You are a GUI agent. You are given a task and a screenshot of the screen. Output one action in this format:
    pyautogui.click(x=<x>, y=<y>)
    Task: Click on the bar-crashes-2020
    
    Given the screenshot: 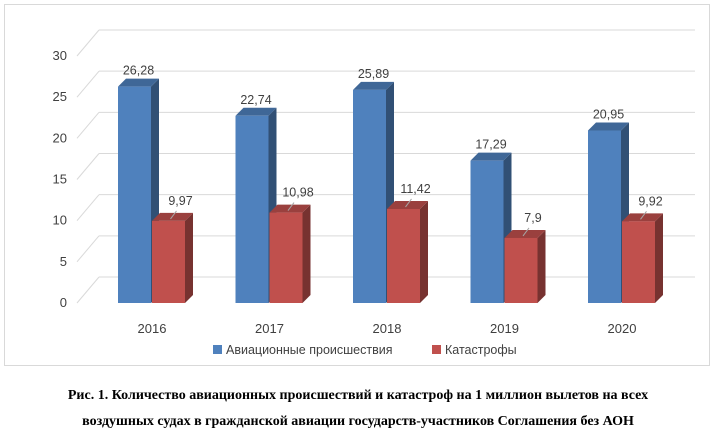 What is the action you would take?
    pyautogui.click(x=642, y=258)
    